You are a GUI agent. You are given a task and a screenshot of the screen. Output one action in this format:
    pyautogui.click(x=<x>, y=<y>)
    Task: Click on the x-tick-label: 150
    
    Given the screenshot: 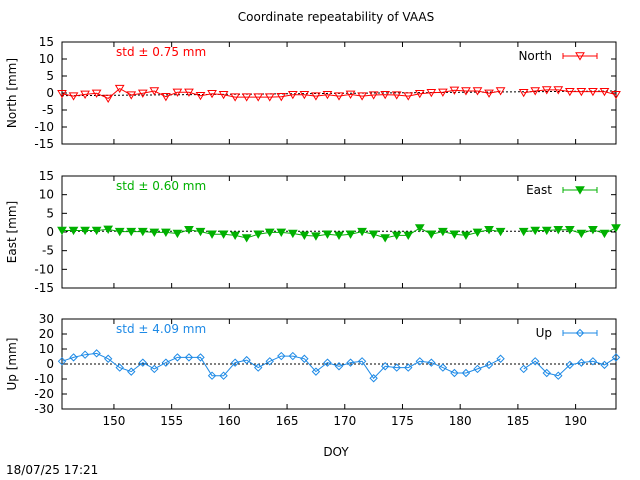 What is the action you would take?
    pyautogui.click(x=113, y=421)
    